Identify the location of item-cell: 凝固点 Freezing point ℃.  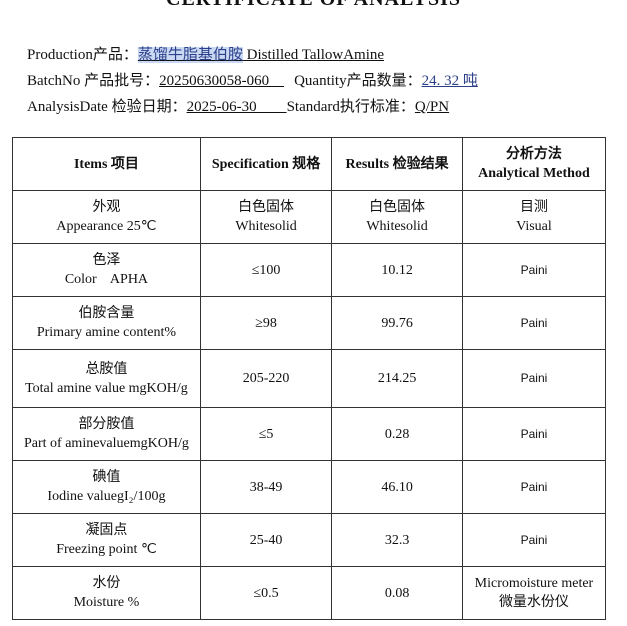
(106, 540).